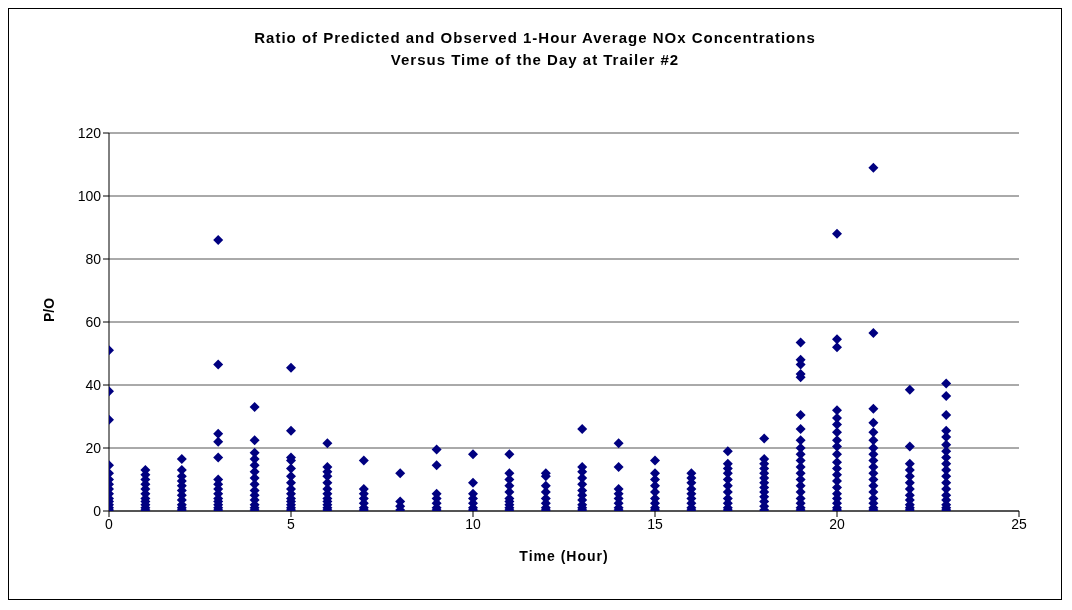 The width and height of the screenshot is (1072, 610). Describe the element at coordinates (93, 258) in the screenshot. I see `y-tick-label: 80` at that location.